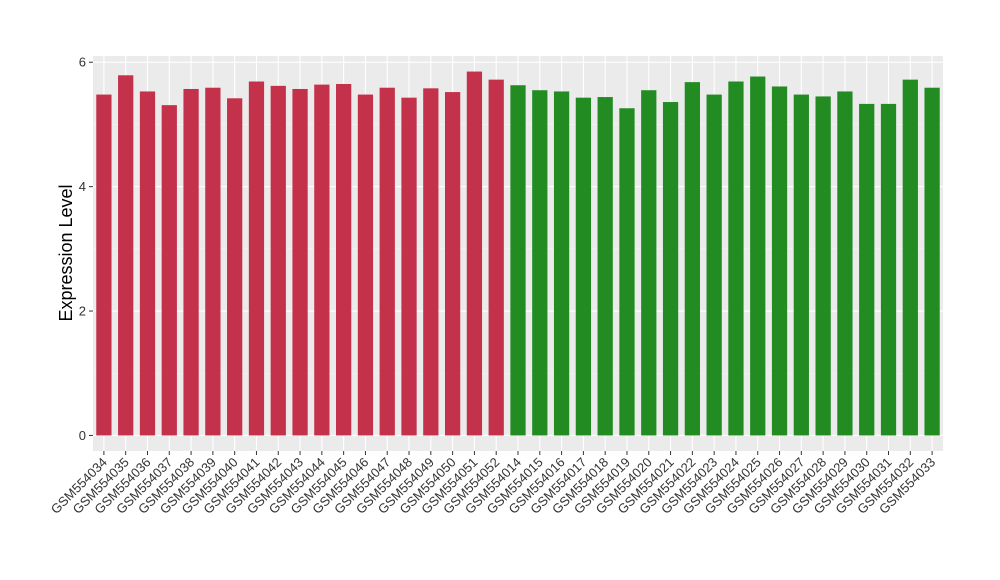 Image resolution: width=1000 pixels, height=580 pixels. I want to click on y-axis-title: Expression Level, so click(66, 252).